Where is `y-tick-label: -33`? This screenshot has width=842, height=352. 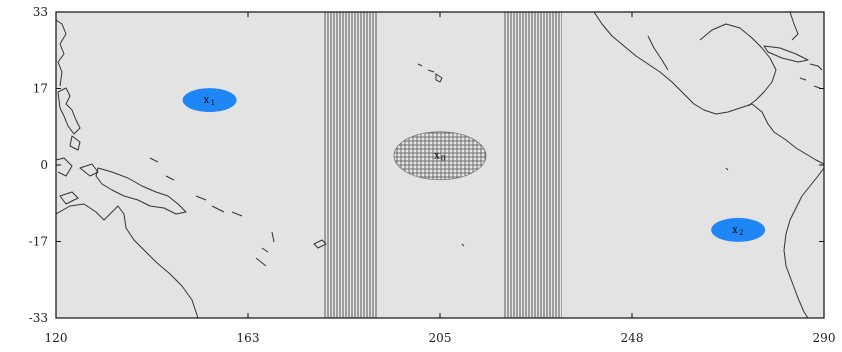
y-tick-label: -33 is located at coordinates (38, 318).